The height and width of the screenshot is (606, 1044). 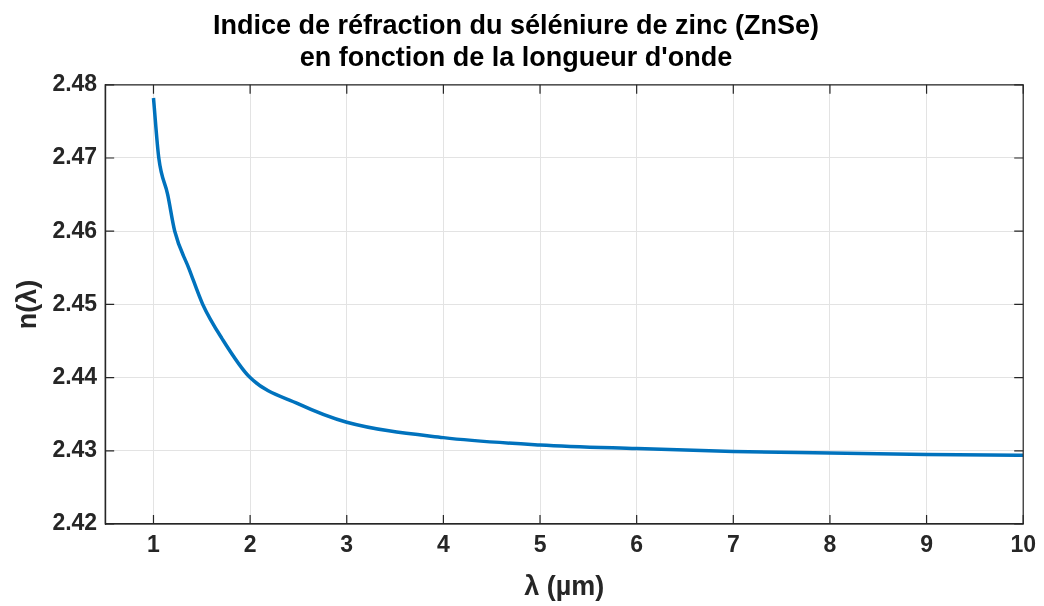 What do you see at coordinates (540, 544) in the screenshot?
I see `x-tick-label: 5` at bounding box center [540, 544].